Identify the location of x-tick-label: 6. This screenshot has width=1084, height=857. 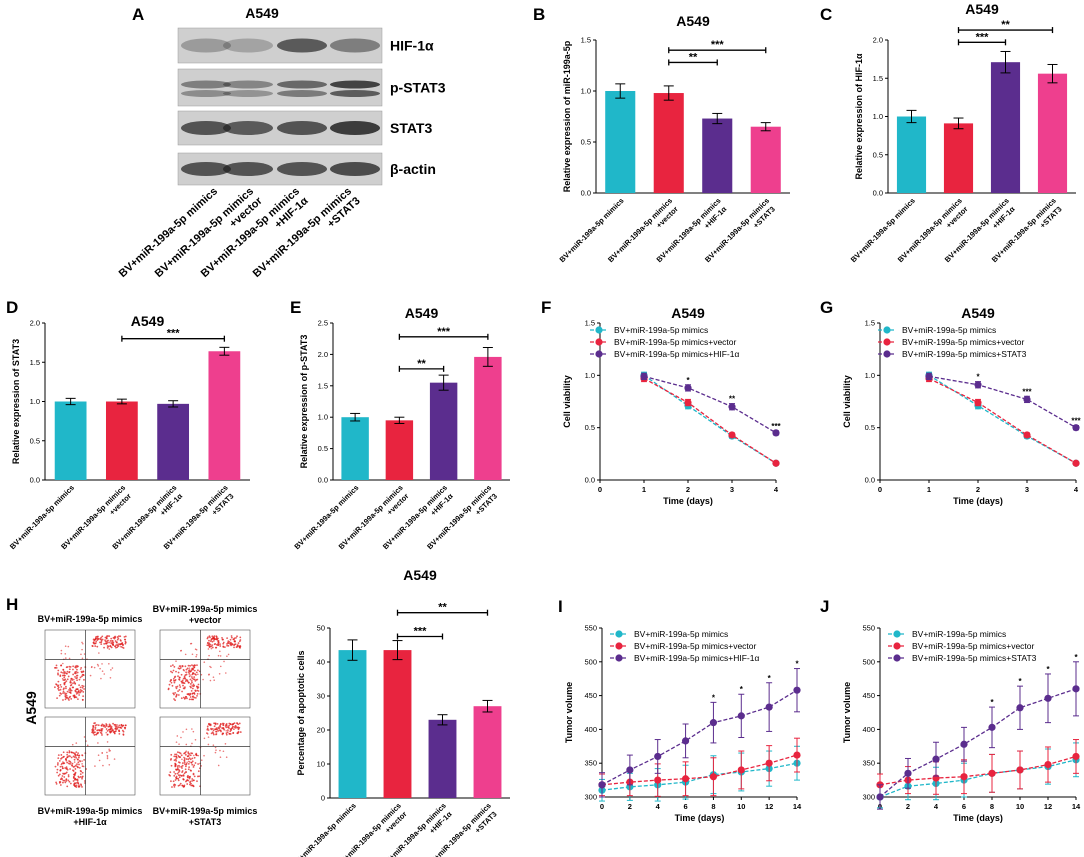
(685, 806).